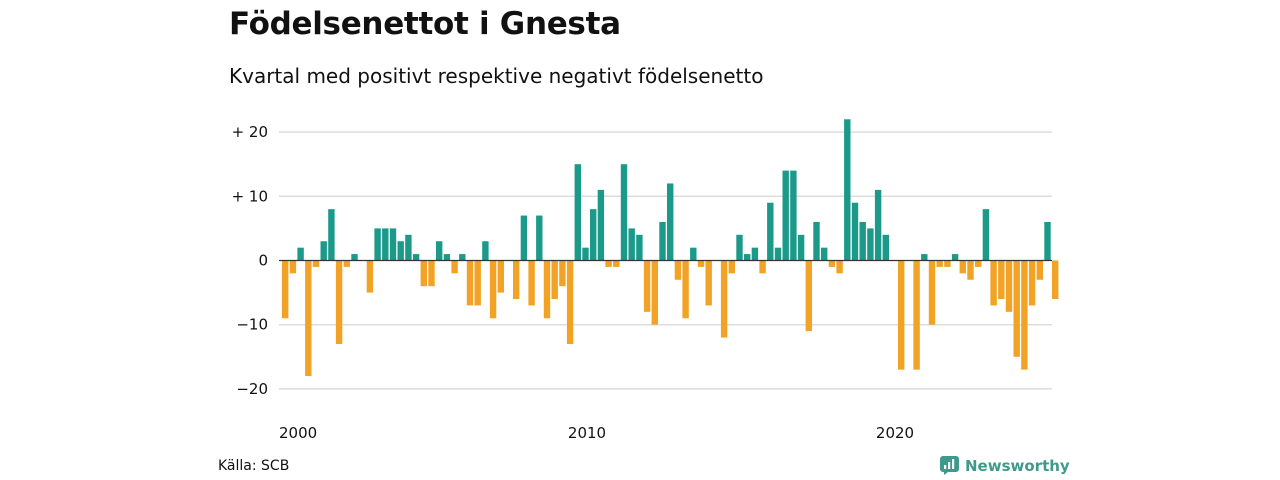  I want to click on y-tick-label: −10, so click(252, 325).